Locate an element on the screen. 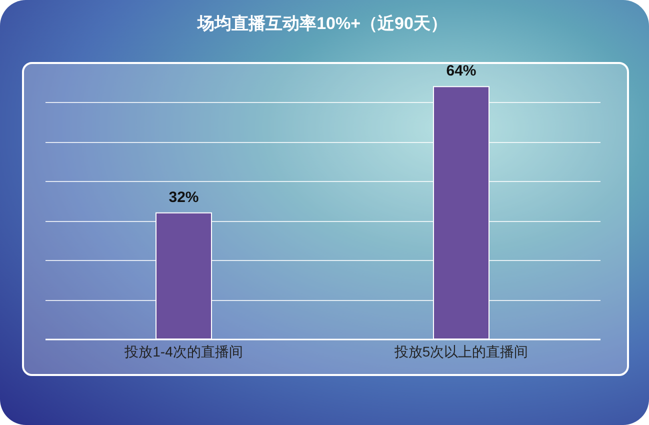 This screenshot has width=649, height=425. x-tick-label: 投放5次以上的直播间 is located at coordinates (460, 352).